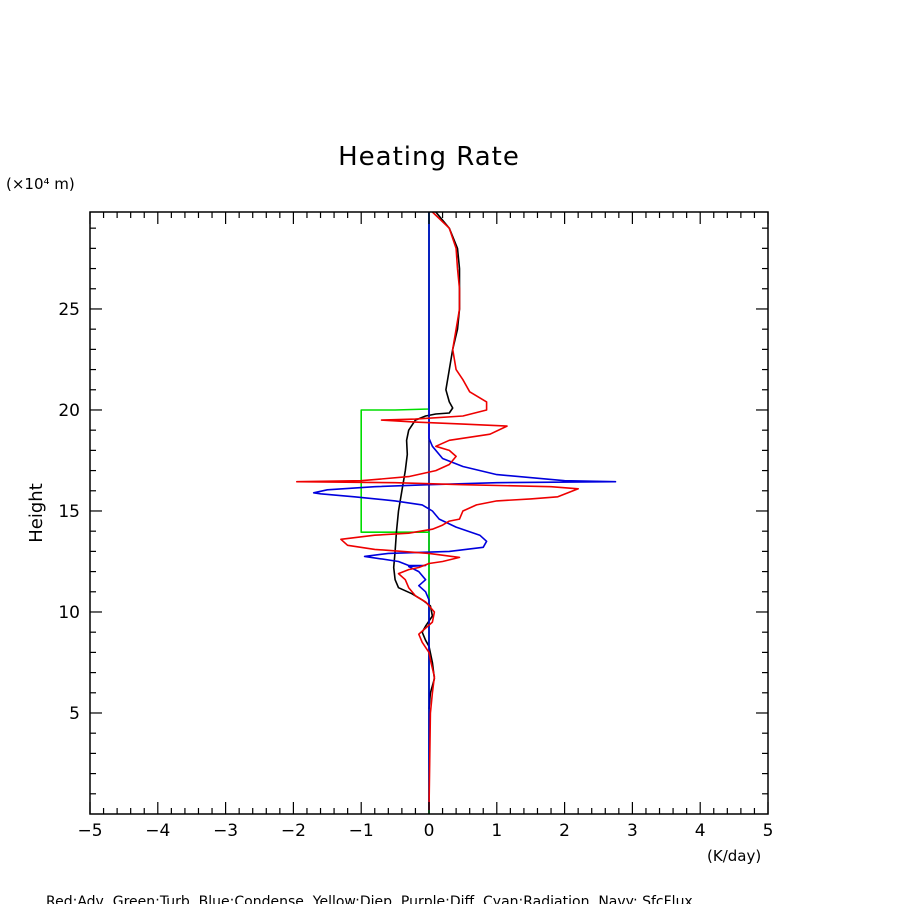 The image size is (904, 904). What do you see at coordinates (157, 831) in the screenshot?
I see `x-tick-label: −4` at bounding box center [157, 831].